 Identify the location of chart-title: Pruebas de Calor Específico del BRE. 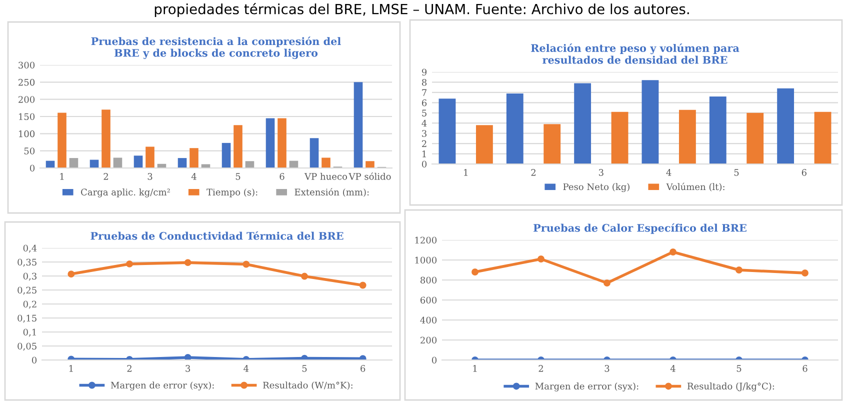
(640, 228).